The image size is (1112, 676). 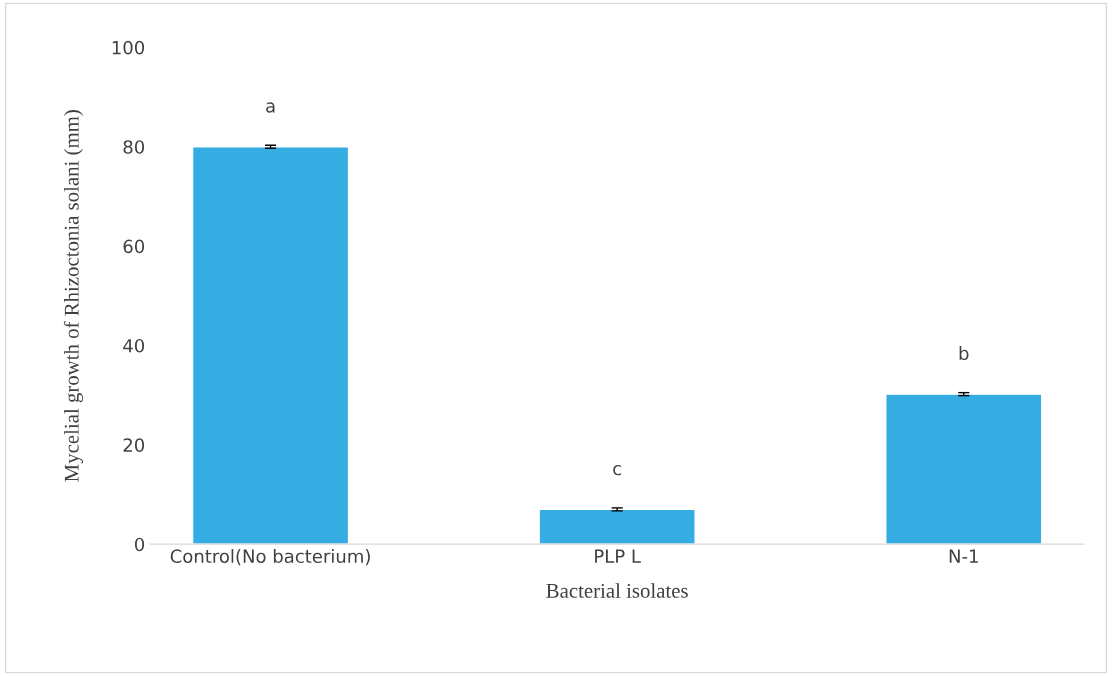 I want to click on annotation: a, so click(x=270, y=107).